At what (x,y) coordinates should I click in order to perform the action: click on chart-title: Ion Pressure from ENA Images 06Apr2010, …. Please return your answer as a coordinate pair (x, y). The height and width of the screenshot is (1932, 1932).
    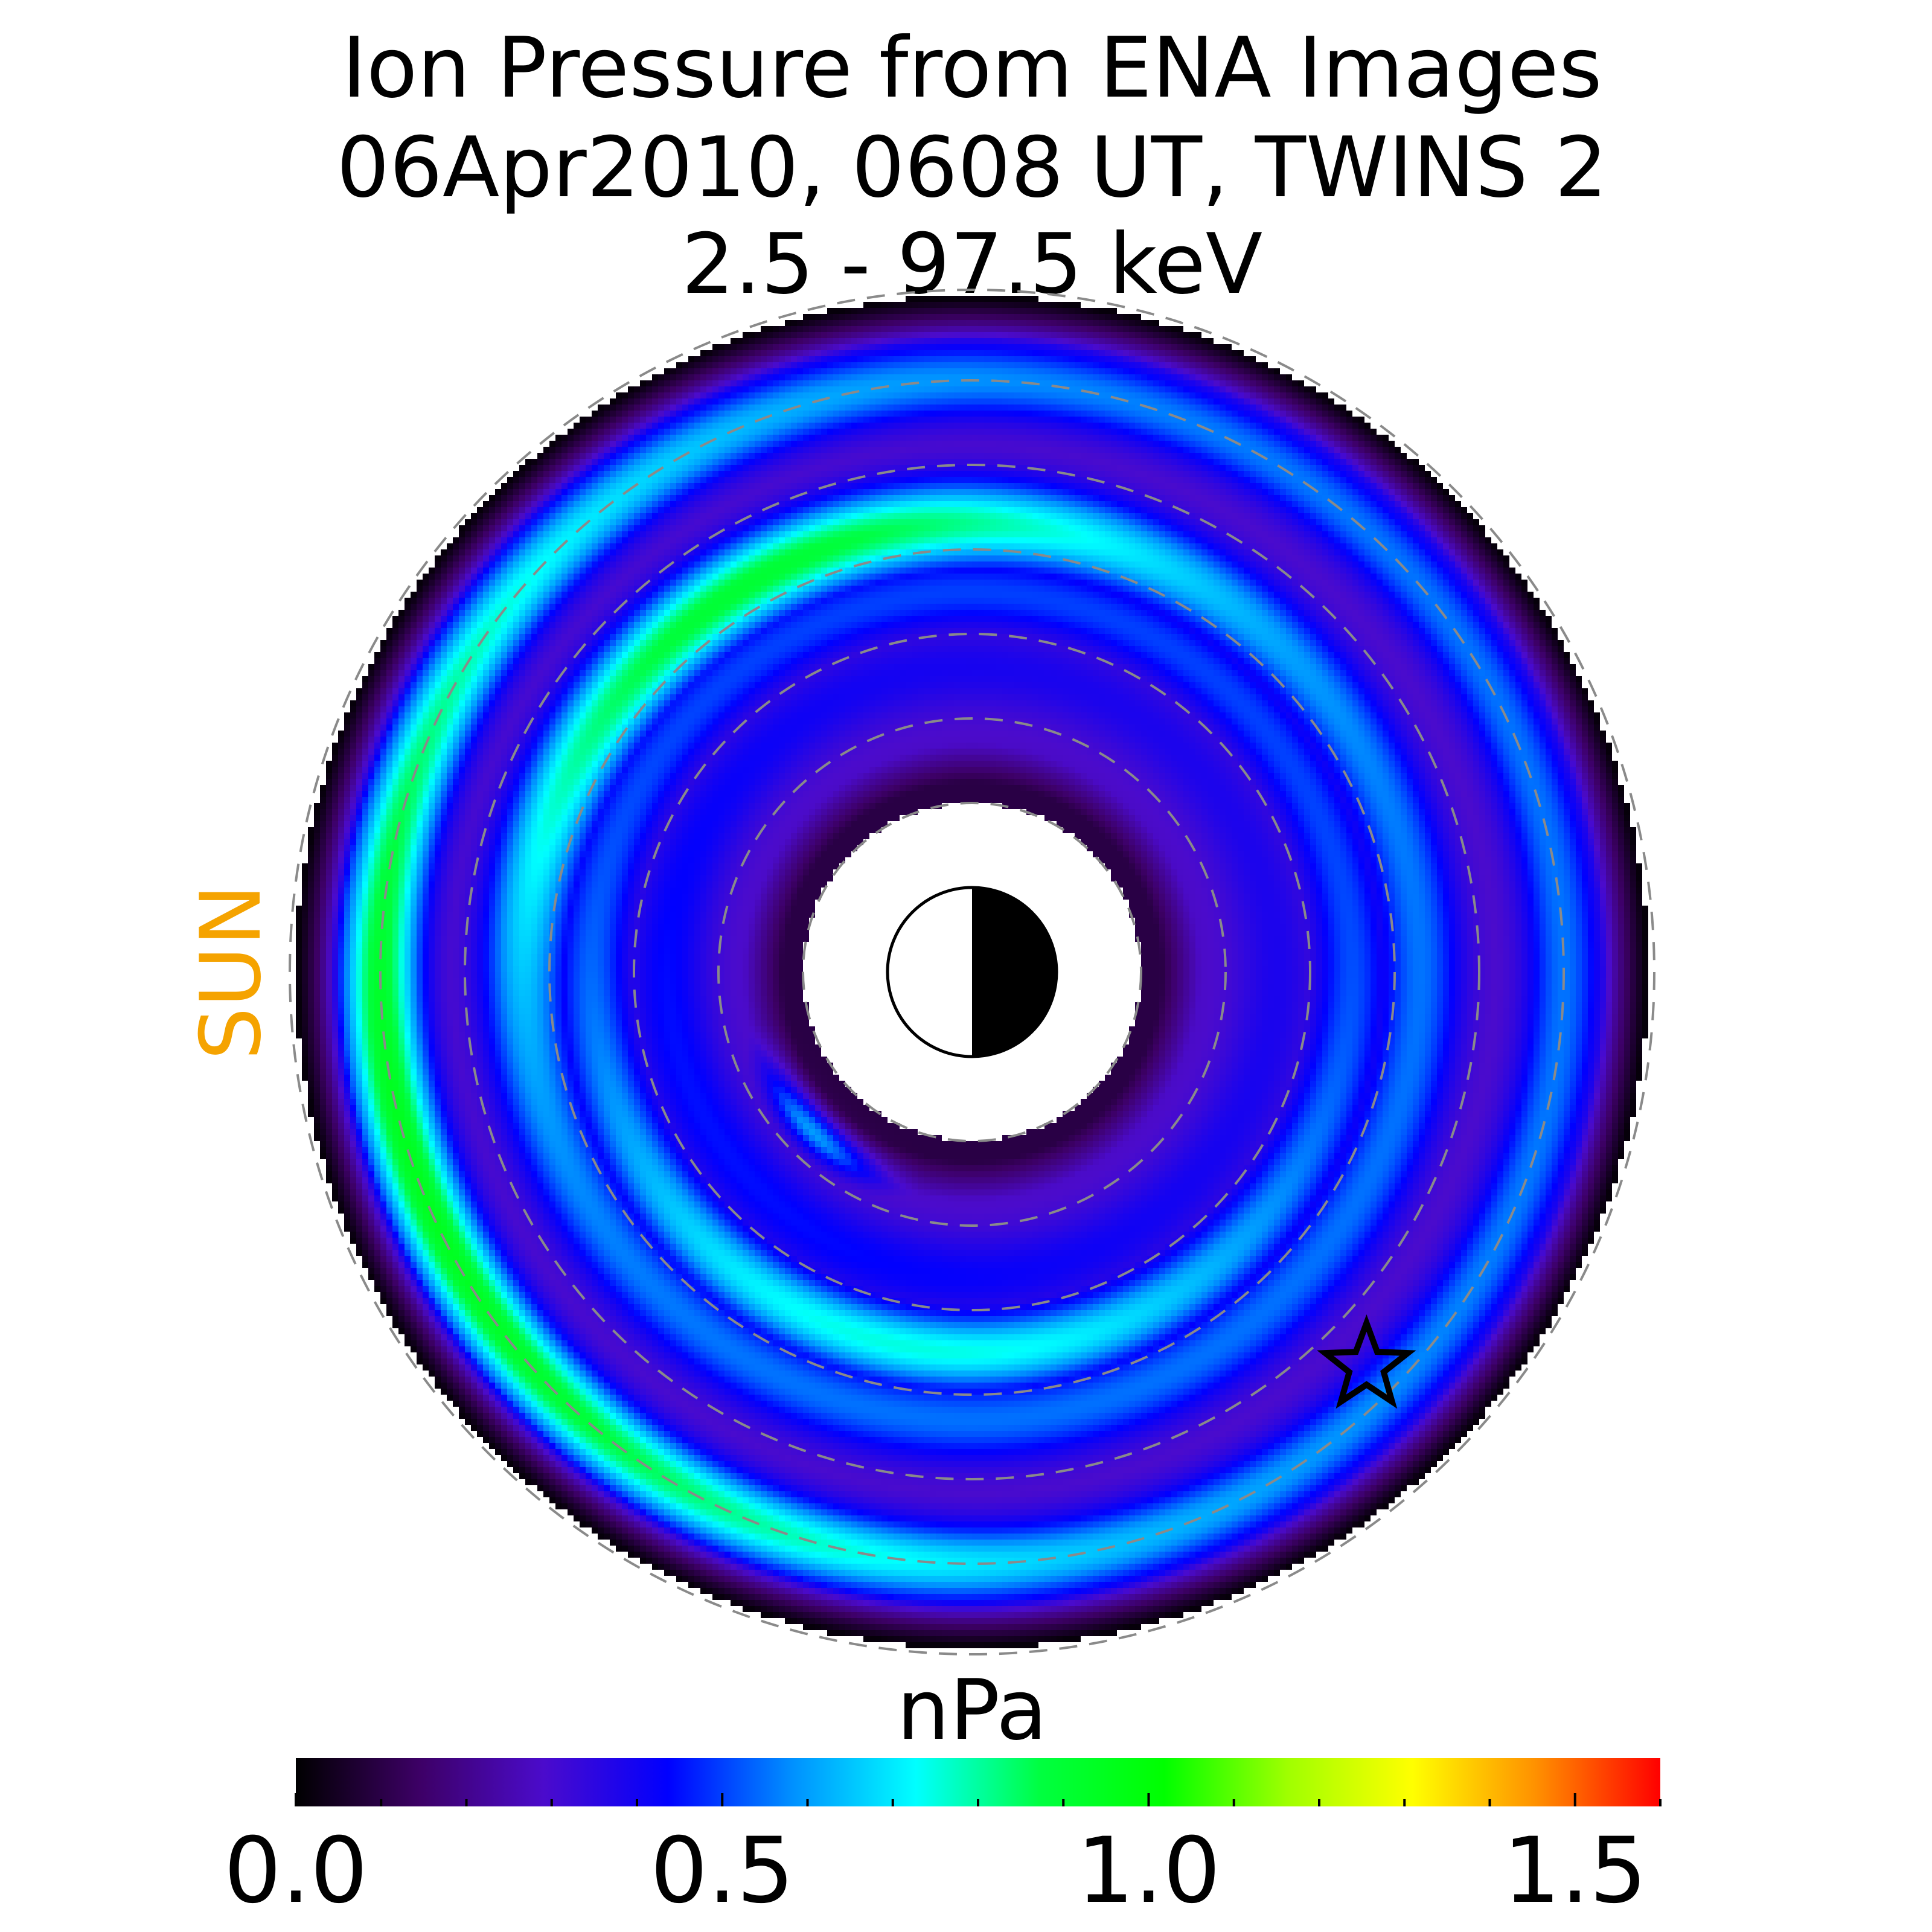
    Looking at the image, I should click on (971, 166).